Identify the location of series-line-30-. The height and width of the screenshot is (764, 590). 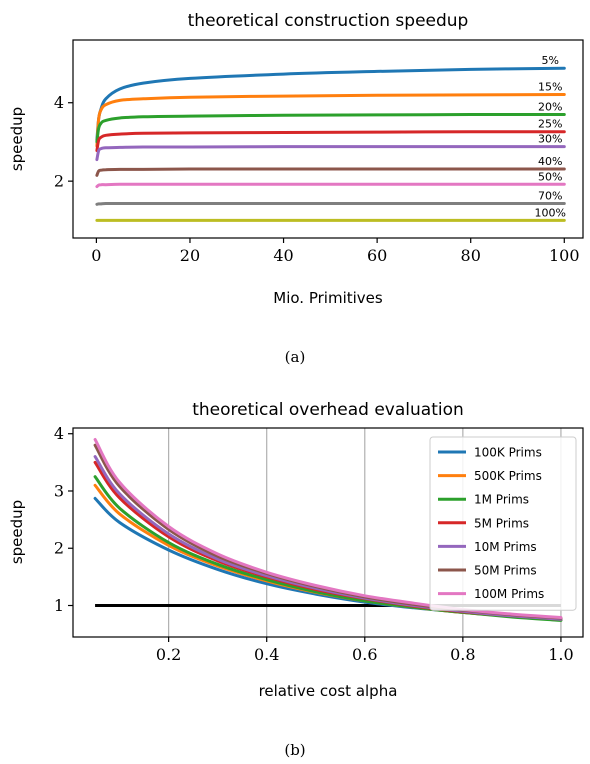
(330, 153).